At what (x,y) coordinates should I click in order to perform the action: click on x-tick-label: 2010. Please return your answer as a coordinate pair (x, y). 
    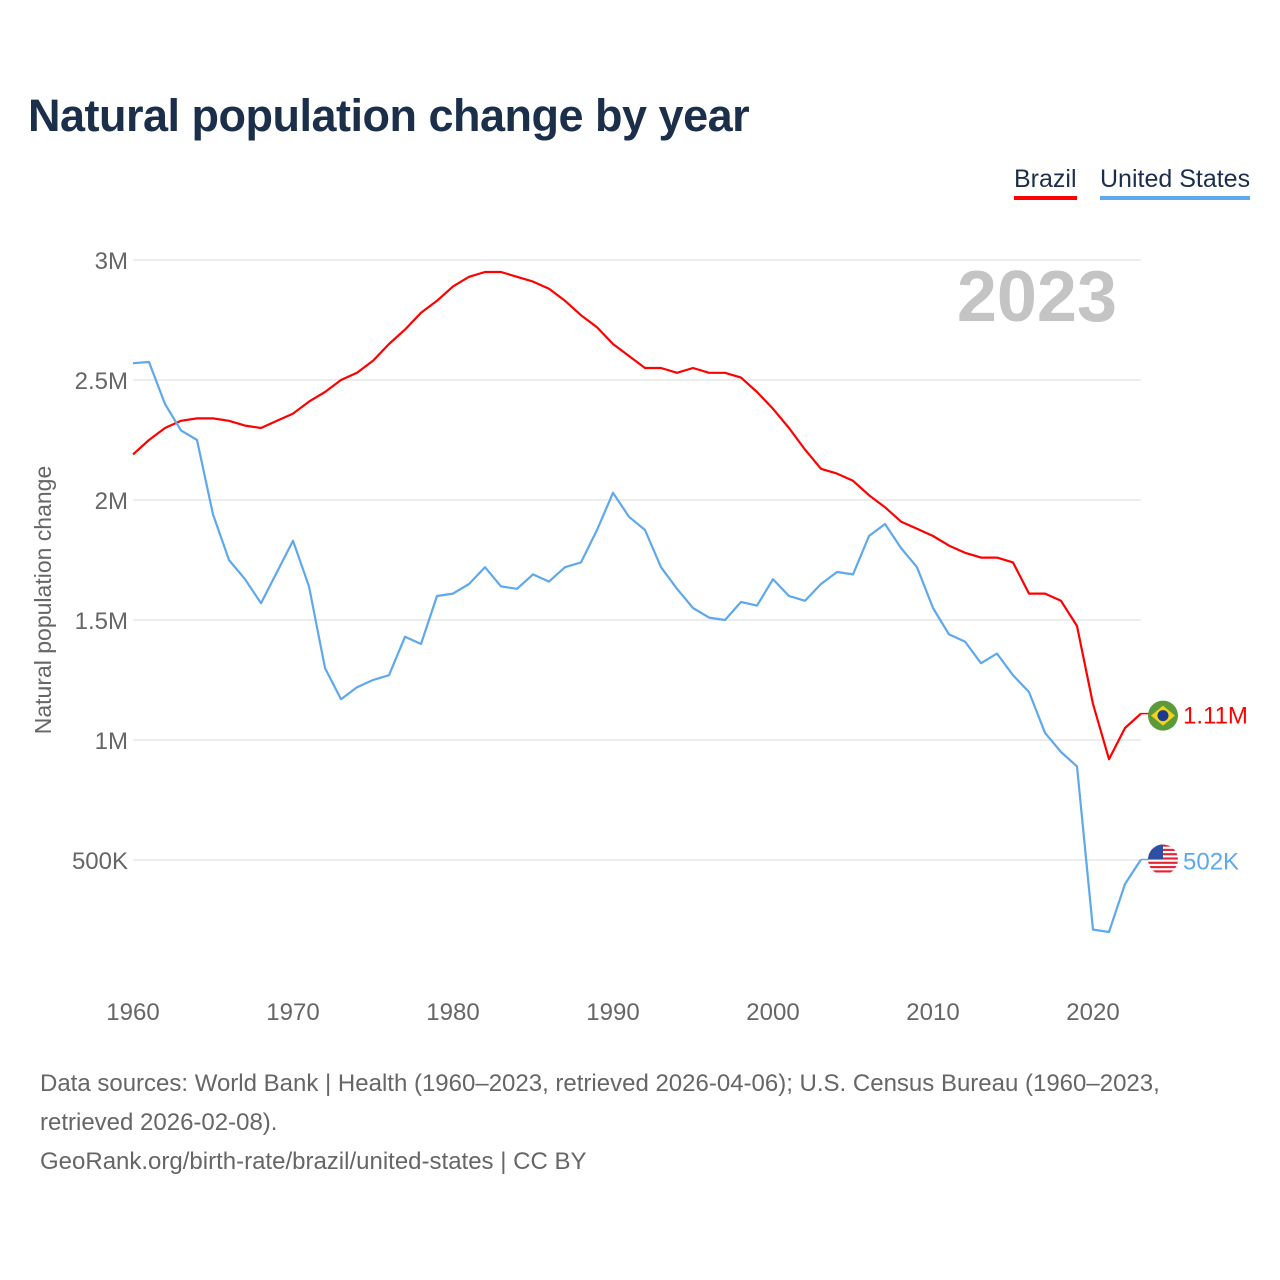
    Looking at the image, I should click on (932, 1012).